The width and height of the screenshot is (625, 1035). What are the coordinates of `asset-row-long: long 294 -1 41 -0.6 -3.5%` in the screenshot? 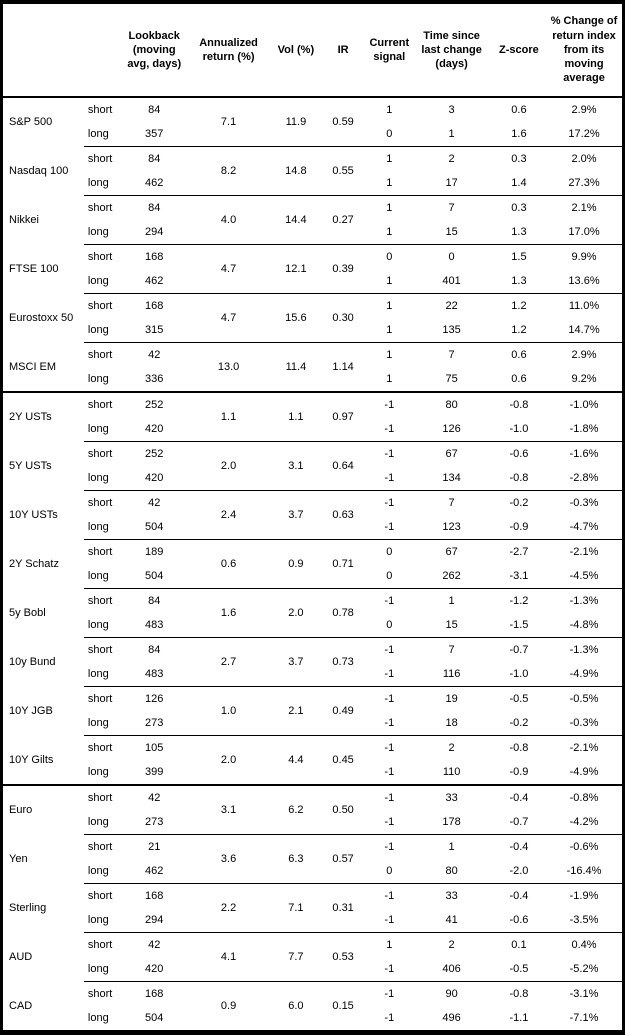 It's located at (313, 920).